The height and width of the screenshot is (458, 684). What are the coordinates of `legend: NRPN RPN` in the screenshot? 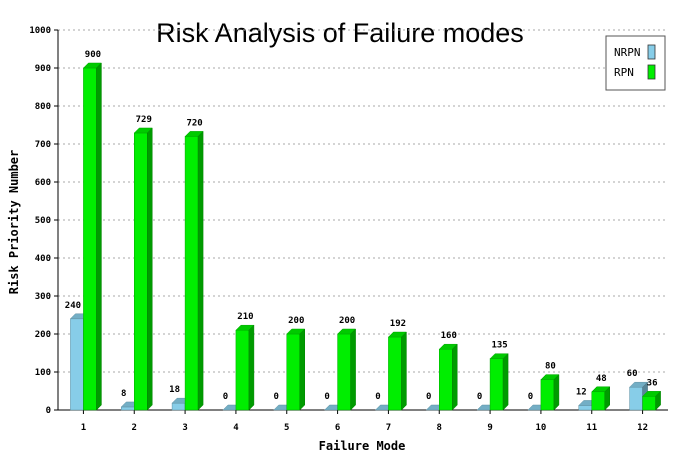 It's located at (635, 63).